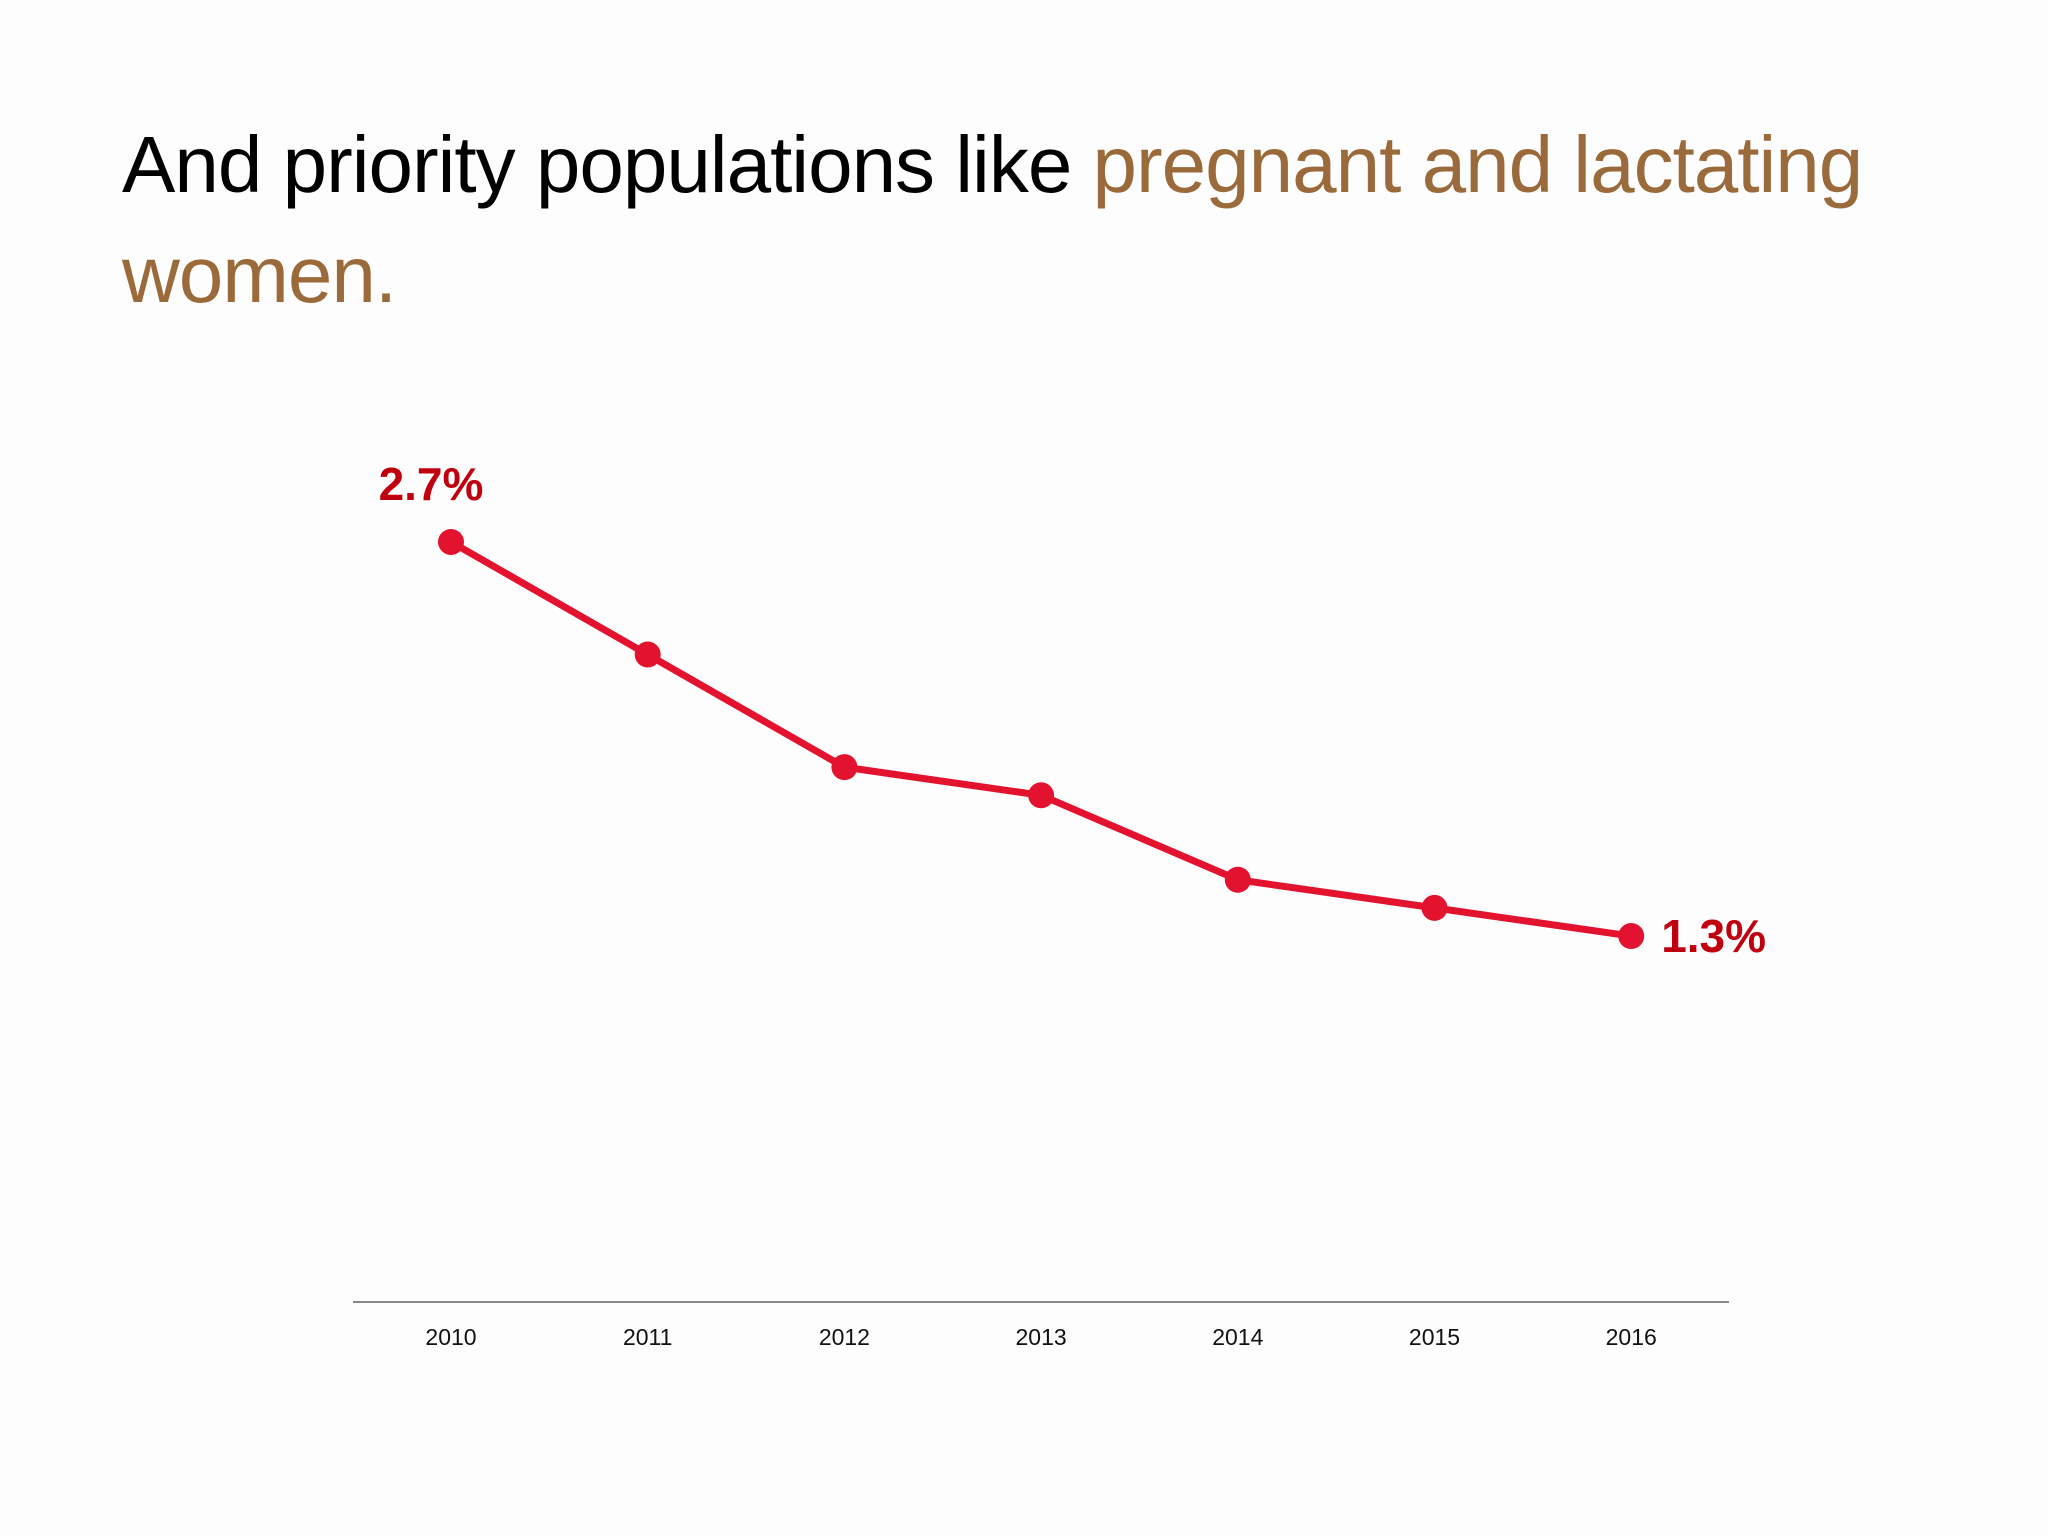  What do you see at coordinates (1434, 1337) in the screenshot?
I see `x-tick-label: 2015` at bounding box center [1434, 1337].